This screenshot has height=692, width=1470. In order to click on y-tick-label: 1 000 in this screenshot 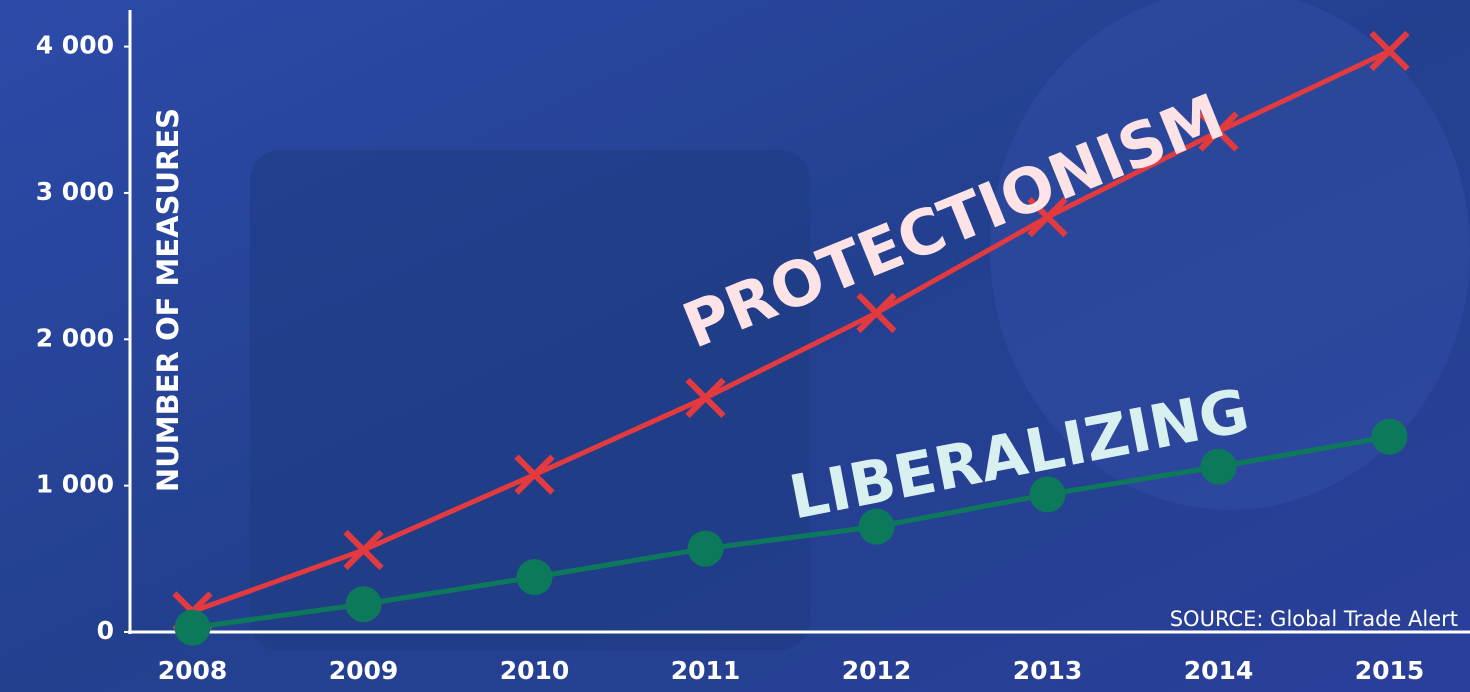, I will do `click(75, 484)`.